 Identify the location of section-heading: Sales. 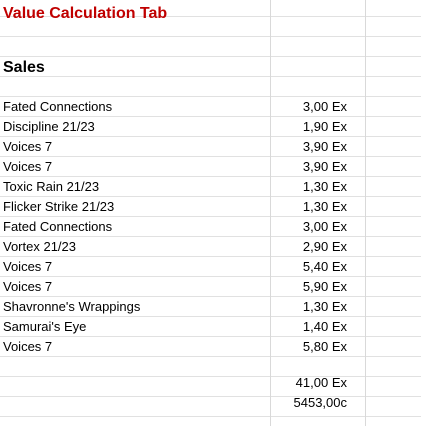
(24, 67).